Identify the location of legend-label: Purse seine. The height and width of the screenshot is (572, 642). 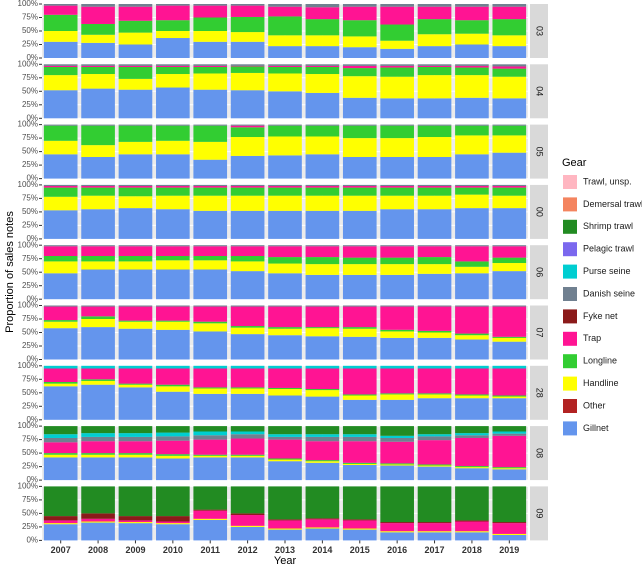
(607, 271).